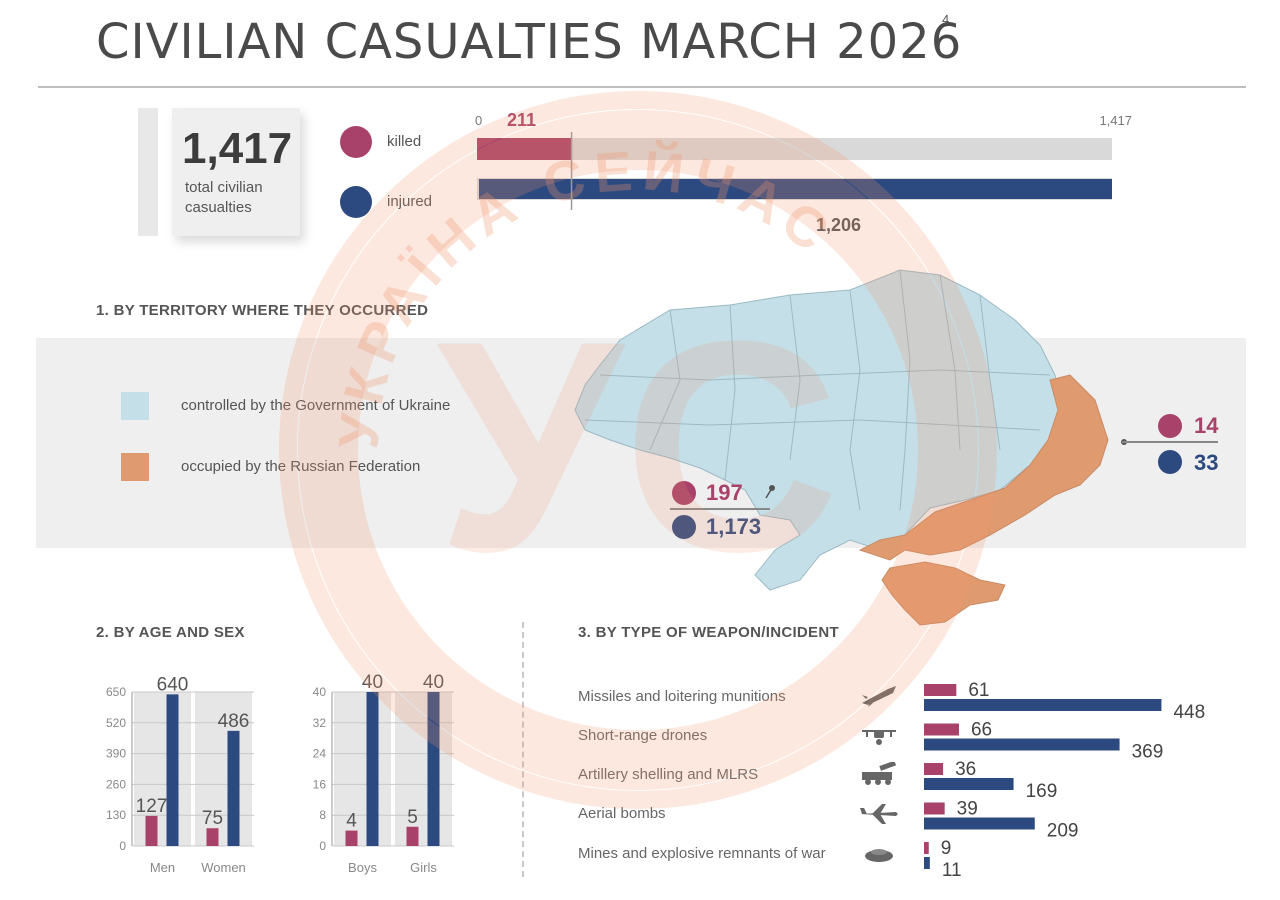  What do you see at coordinates (795, 189) in the screenshot?
I see `injured-bar` at bounding box center [795, 189].